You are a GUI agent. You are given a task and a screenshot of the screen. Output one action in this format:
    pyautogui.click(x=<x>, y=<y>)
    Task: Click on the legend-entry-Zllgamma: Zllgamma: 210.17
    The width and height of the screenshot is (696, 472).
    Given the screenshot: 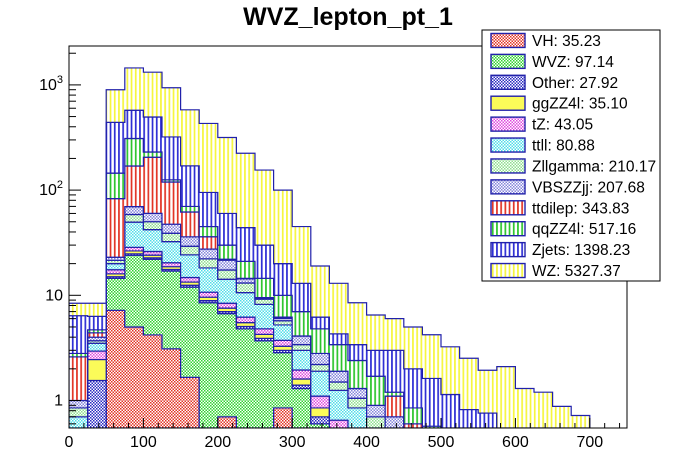 What is the action you would take?
    pyautogui.click(x=573, y=166)
    